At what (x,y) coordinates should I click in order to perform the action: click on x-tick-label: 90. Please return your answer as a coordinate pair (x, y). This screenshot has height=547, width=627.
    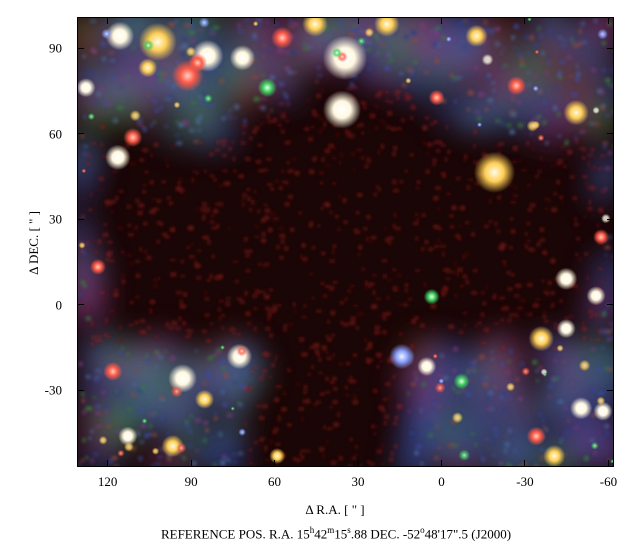
    Looking at the image, I should click on (191, 481).